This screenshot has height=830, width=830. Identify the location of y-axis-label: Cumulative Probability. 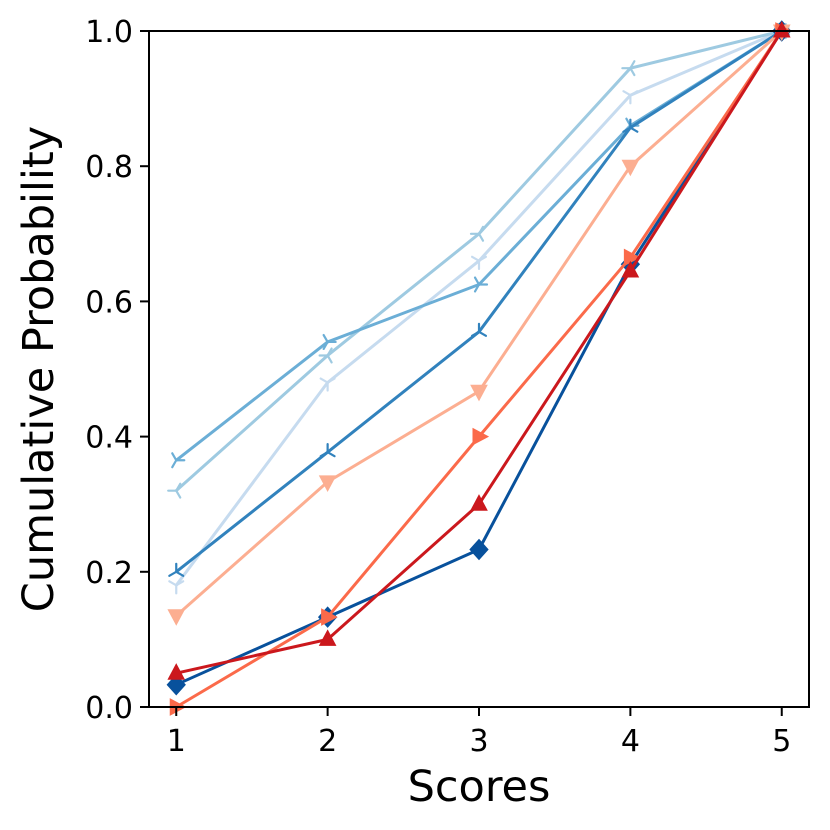
(39, 369).